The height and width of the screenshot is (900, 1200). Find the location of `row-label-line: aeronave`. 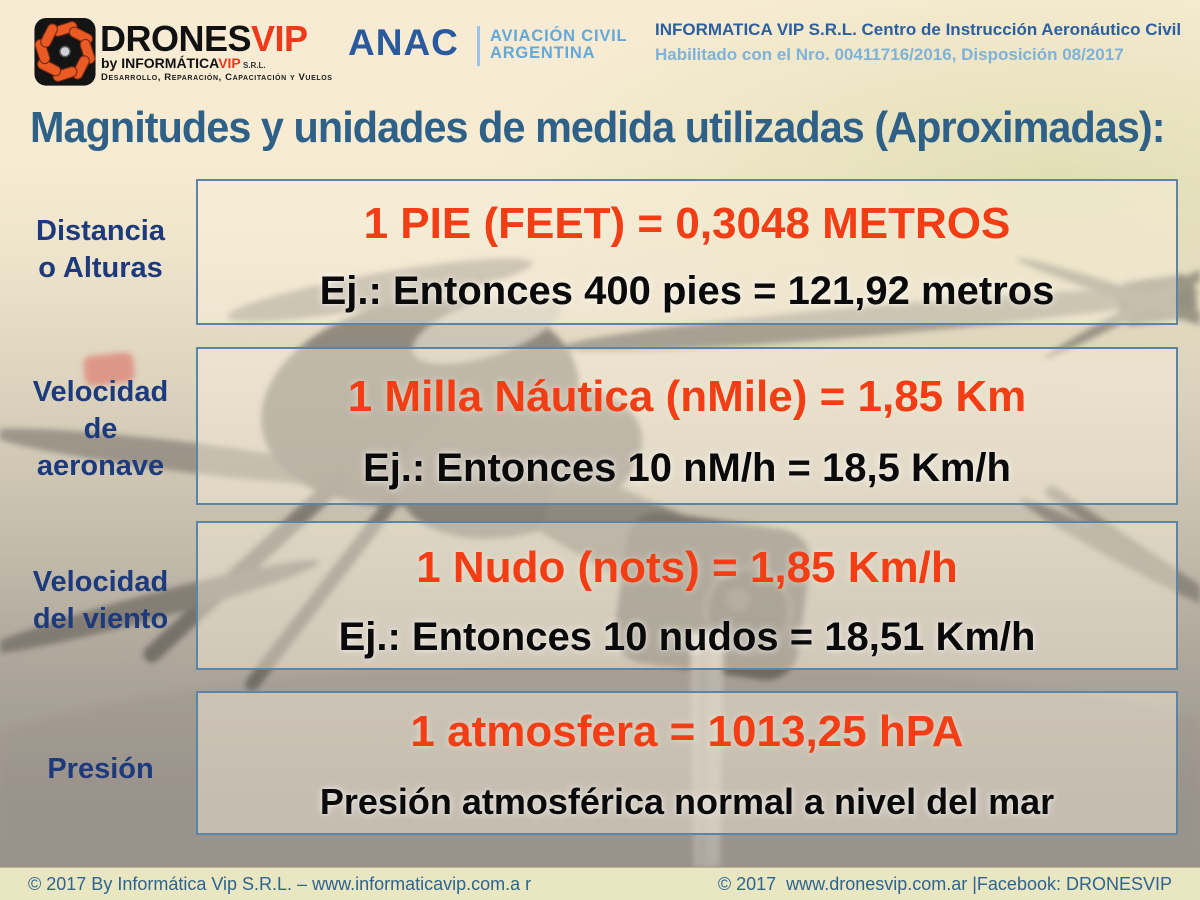

row-label-line: aeronave is located at coordinates (100, 466).